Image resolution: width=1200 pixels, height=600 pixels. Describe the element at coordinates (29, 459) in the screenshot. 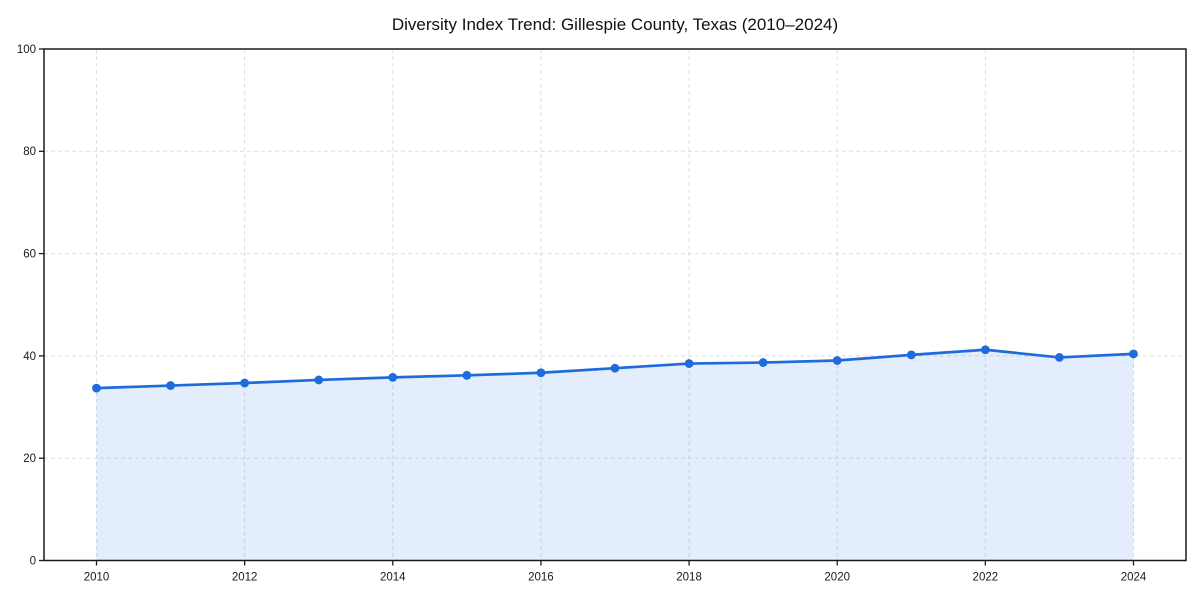

I see `y-axis-tick-label: 20` at that location.